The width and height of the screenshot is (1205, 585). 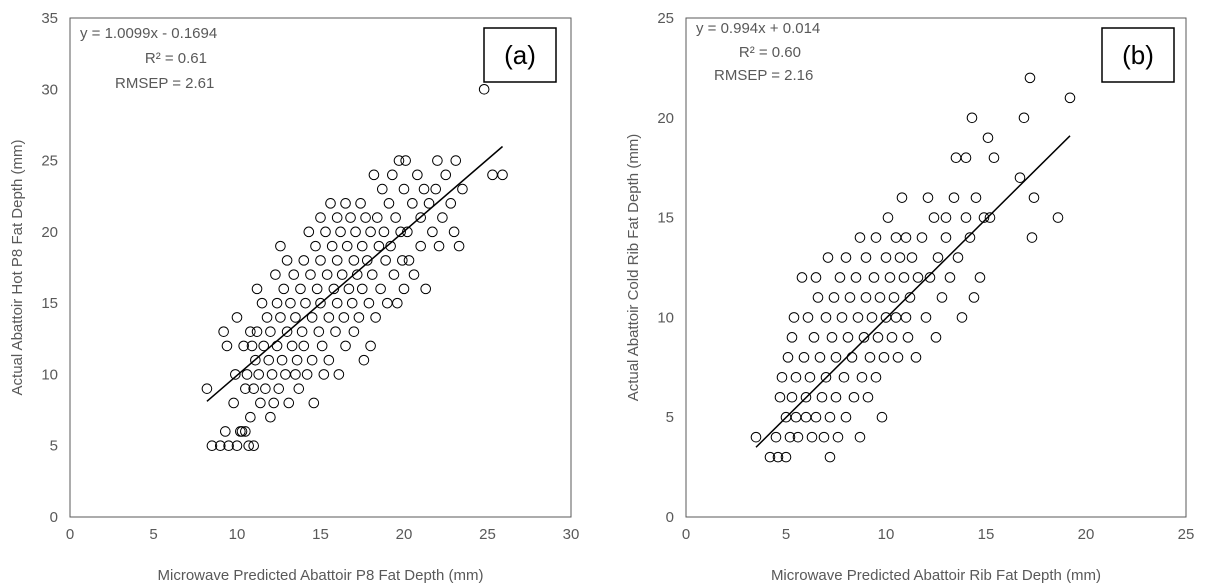 I want to click on y-tick-label: 30, so click(x=49, y=89).